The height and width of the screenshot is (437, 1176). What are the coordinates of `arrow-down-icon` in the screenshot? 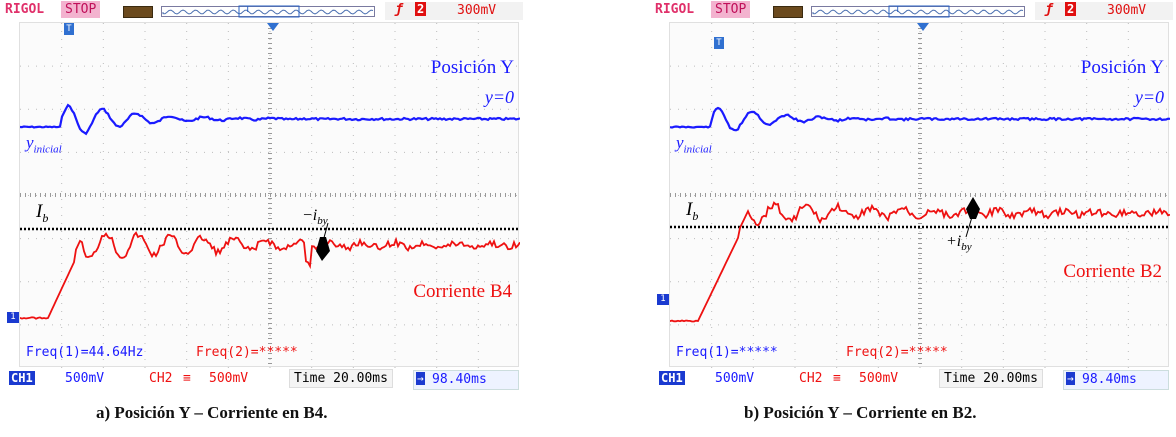 It's located at (323, 249).